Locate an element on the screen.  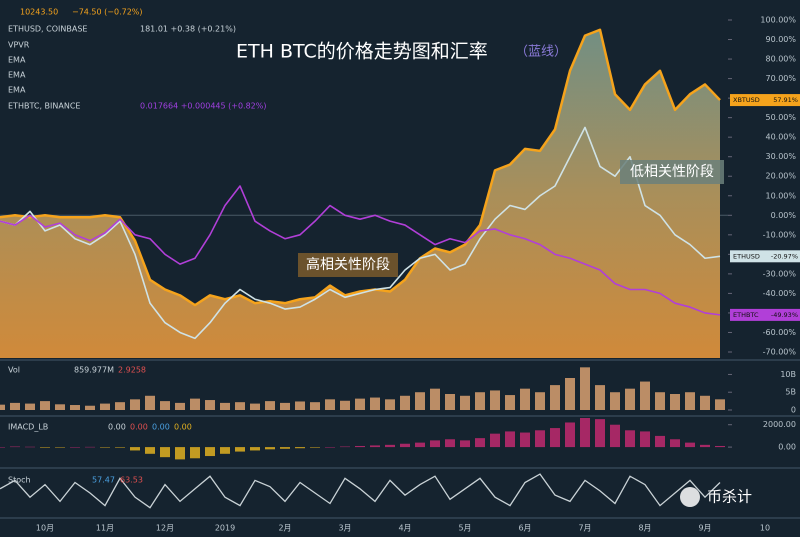
price-tag-value: -20.97% is located at coordinates (784, 256).